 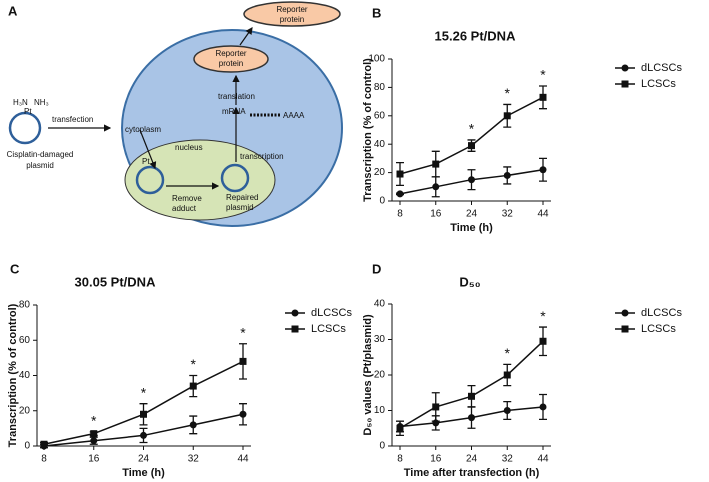 What do you see at coordinates (143, 129) in the screenshot?
I see `label: cytoplasm` at bounding box center [143, 129].